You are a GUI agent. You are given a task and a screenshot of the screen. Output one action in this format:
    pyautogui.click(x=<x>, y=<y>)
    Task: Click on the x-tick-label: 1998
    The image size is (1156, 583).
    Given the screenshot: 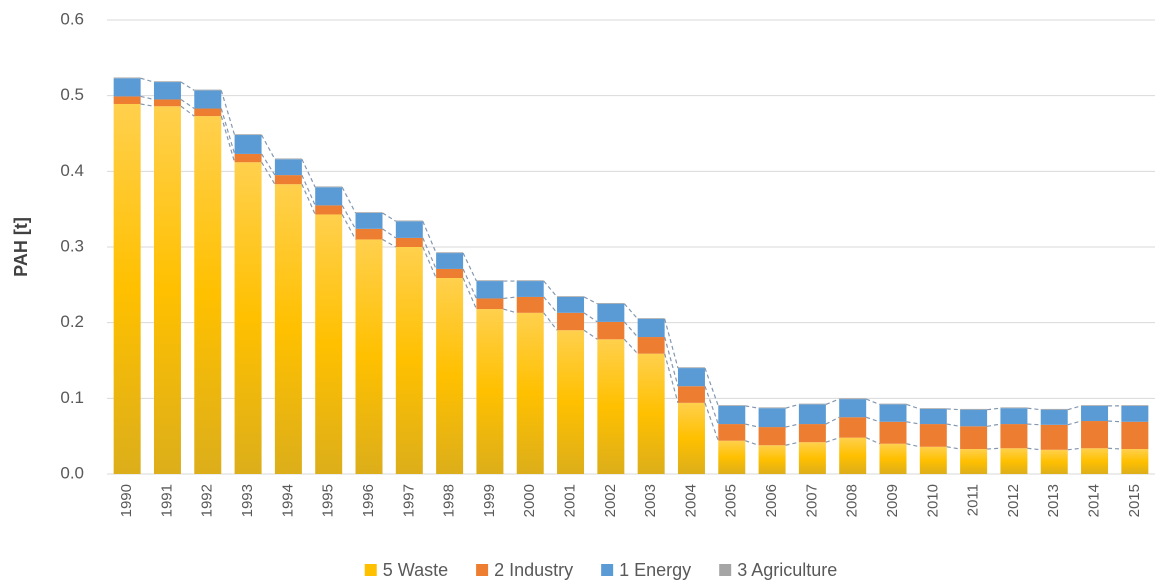 What is the action you would take?
    pyautogui.click(x=449, y=500)
    